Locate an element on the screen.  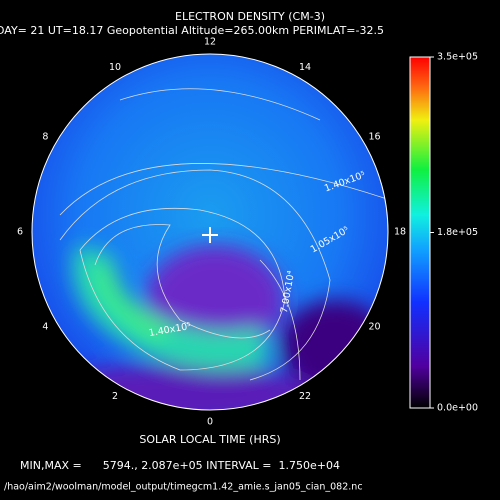
local-time-label: 10 is located at coordinates (115, 67).